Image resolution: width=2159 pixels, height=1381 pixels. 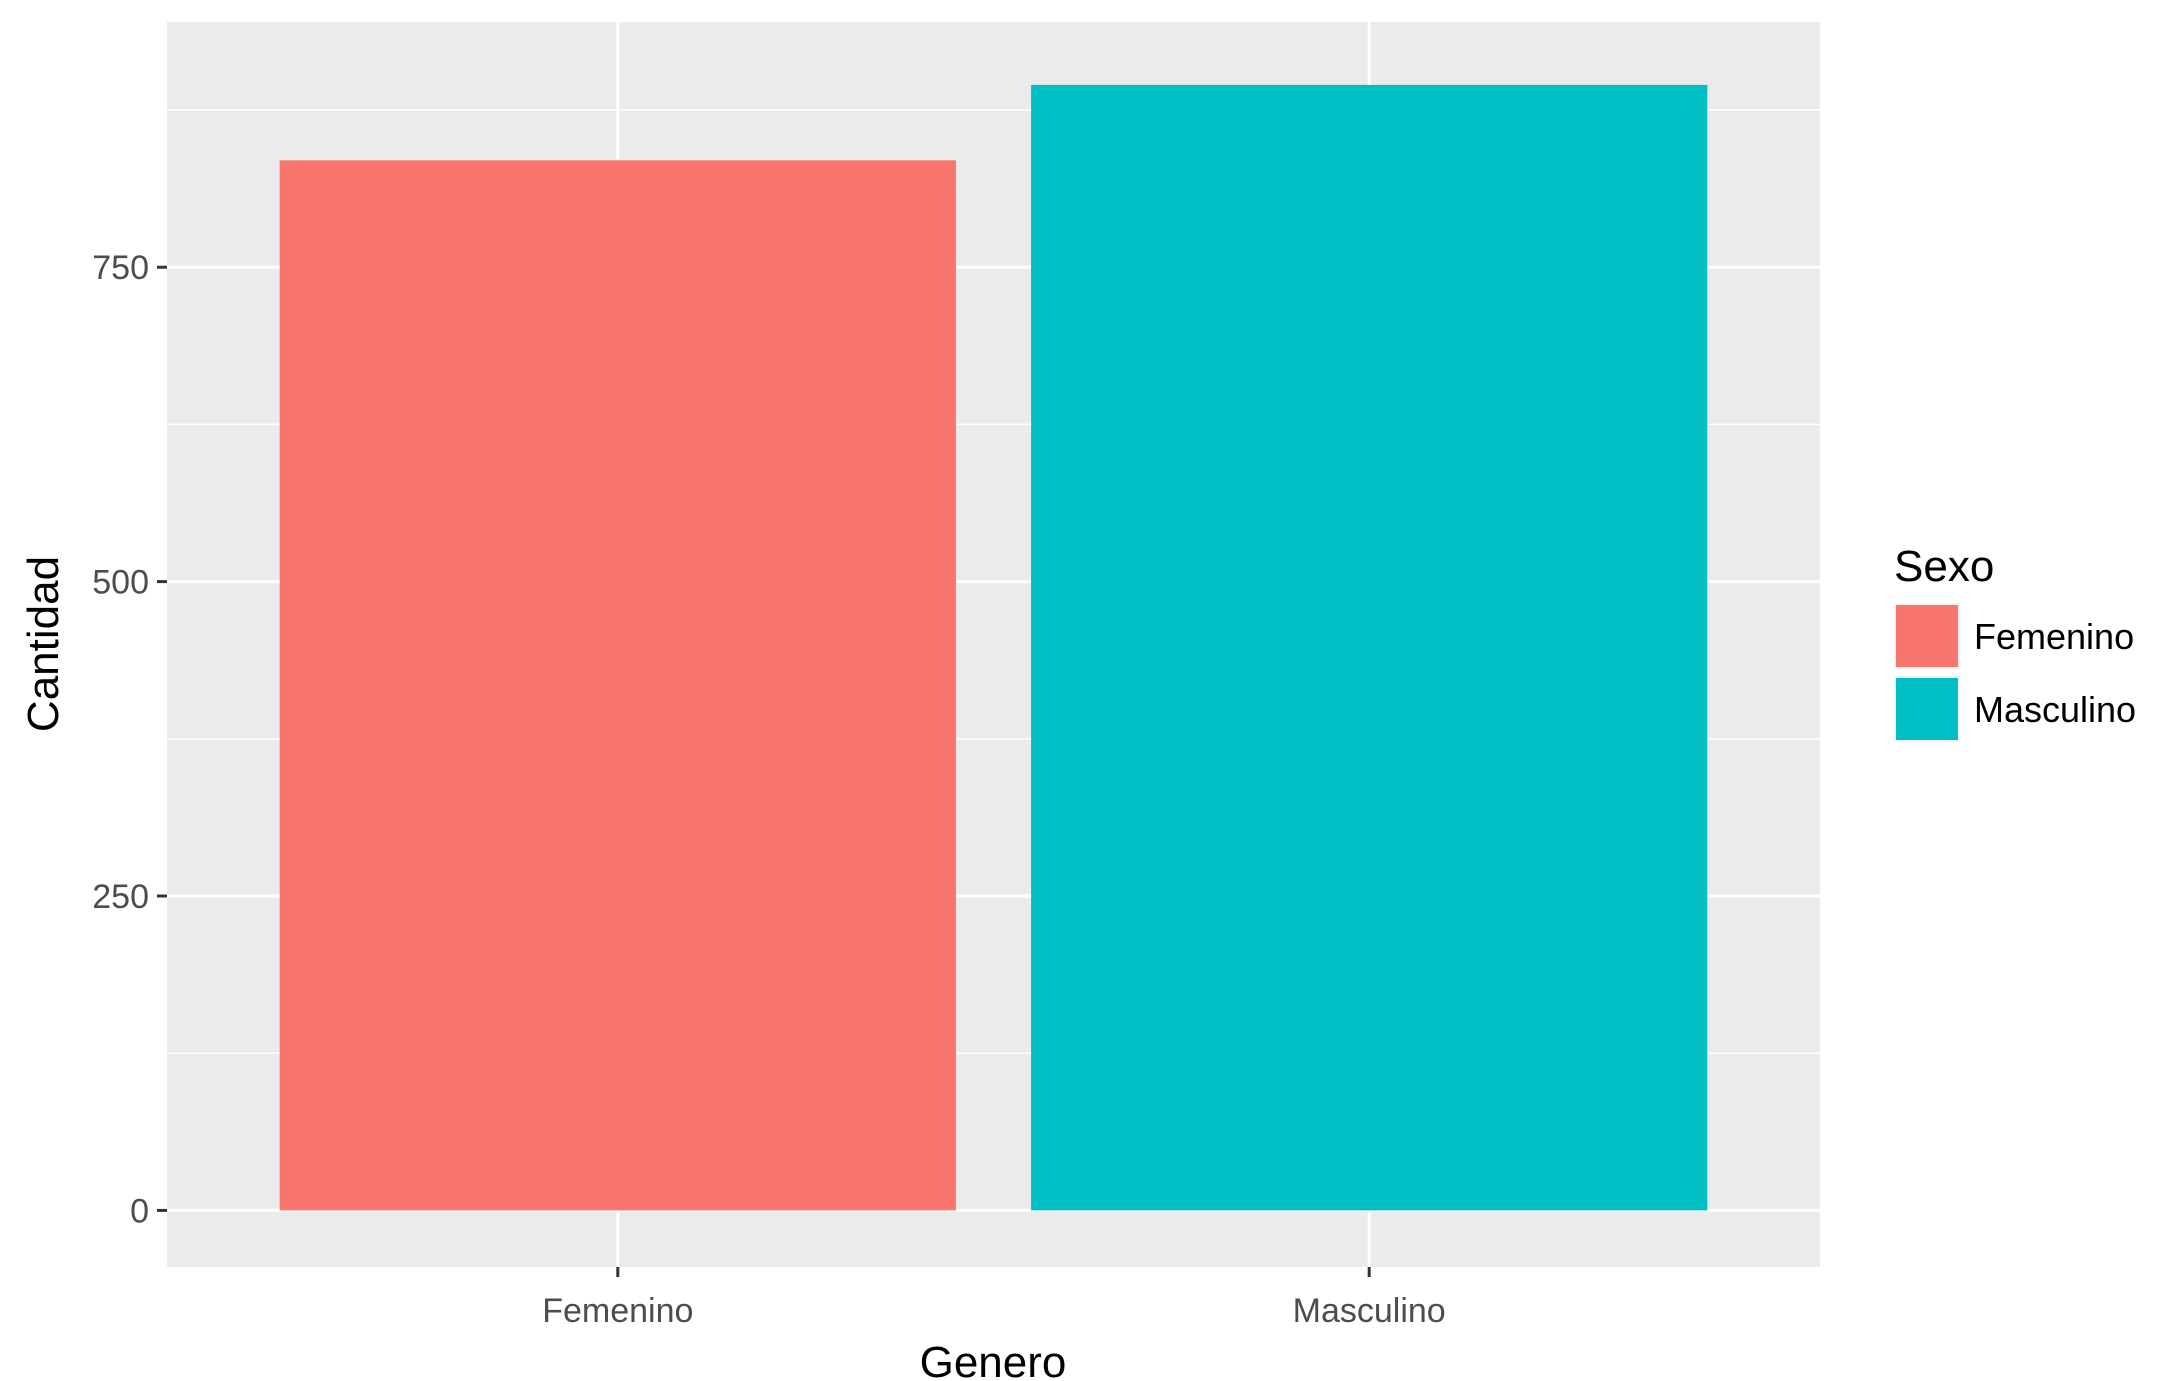 What do you see at coordinates (120, 268) in the screenshot?
I see `y-tick-label: 750` at bounding box center [120, 268].